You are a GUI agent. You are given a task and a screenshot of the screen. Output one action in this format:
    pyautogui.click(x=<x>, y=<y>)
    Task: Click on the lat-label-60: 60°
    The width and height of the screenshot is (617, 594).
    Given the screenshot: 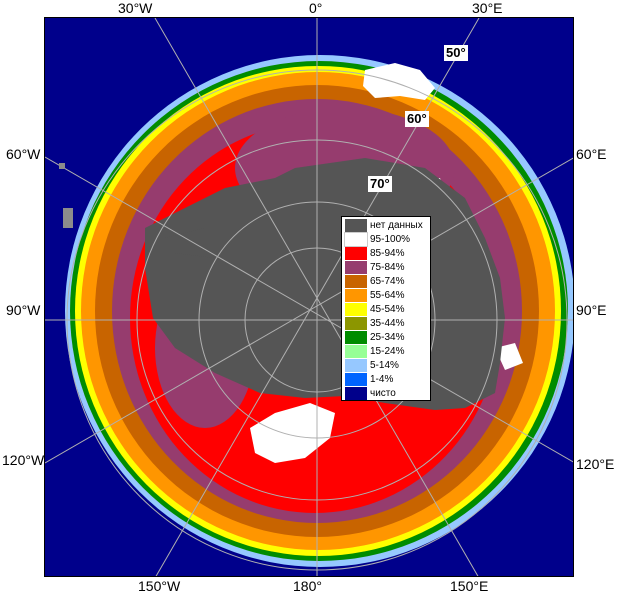 What is the action you would take?
    pyautogui.click(x=417, y=119)
    